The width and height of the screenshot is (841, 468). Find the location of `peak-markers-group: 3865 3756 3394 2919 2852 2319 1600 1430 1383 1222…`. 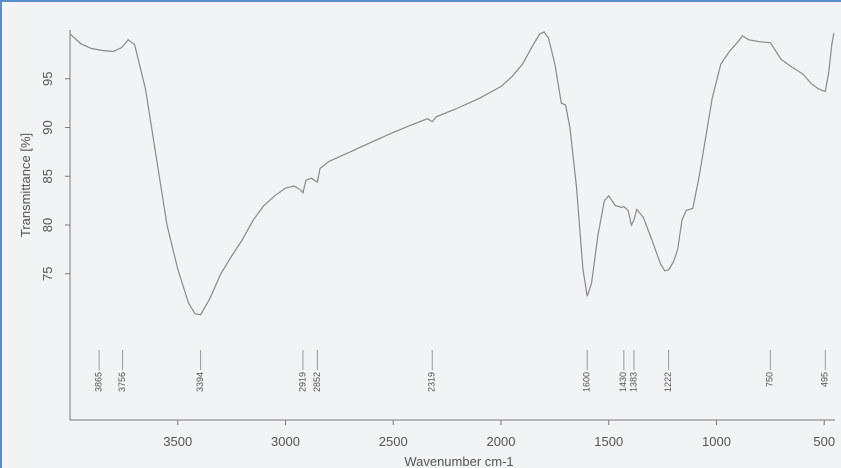

peak-markers-group: 3865 3756 3394 2919 2852 2319 1600 1430 1383 1222… is located at coordinates (461, 371).